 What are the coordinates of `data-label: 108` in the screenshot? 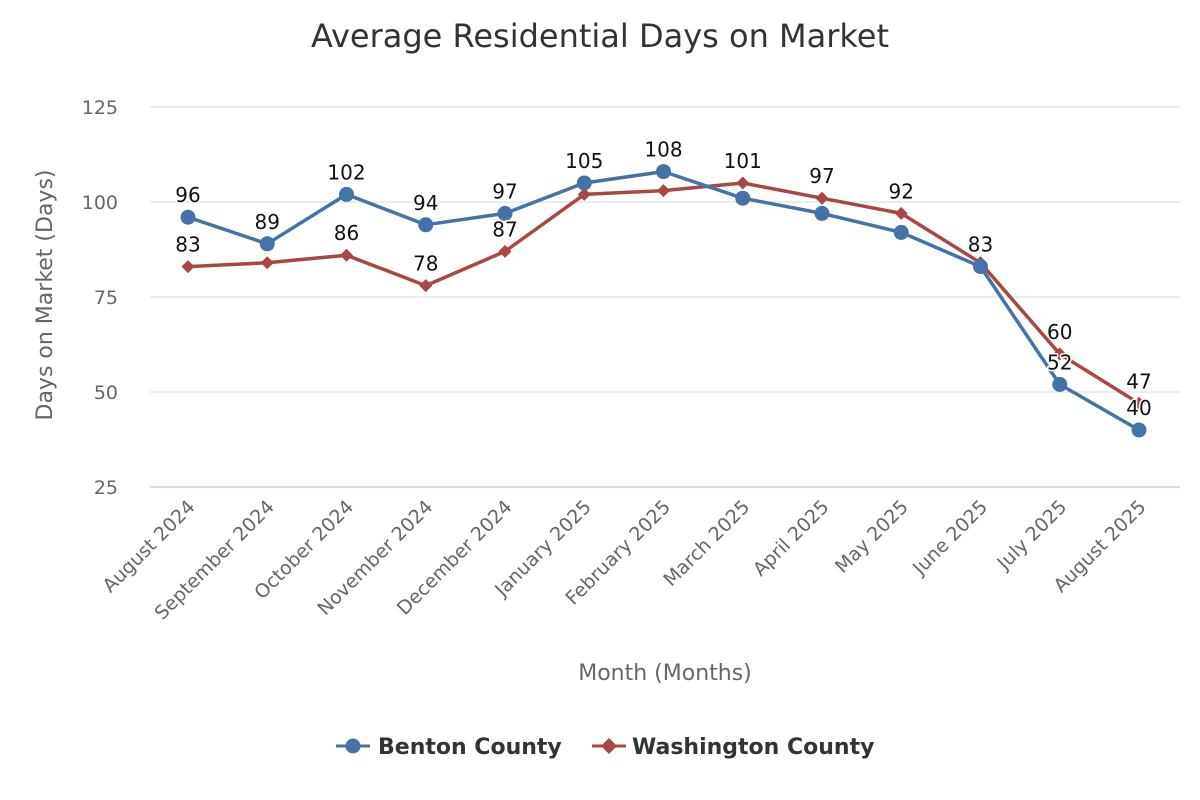 It's located at (663, 150).